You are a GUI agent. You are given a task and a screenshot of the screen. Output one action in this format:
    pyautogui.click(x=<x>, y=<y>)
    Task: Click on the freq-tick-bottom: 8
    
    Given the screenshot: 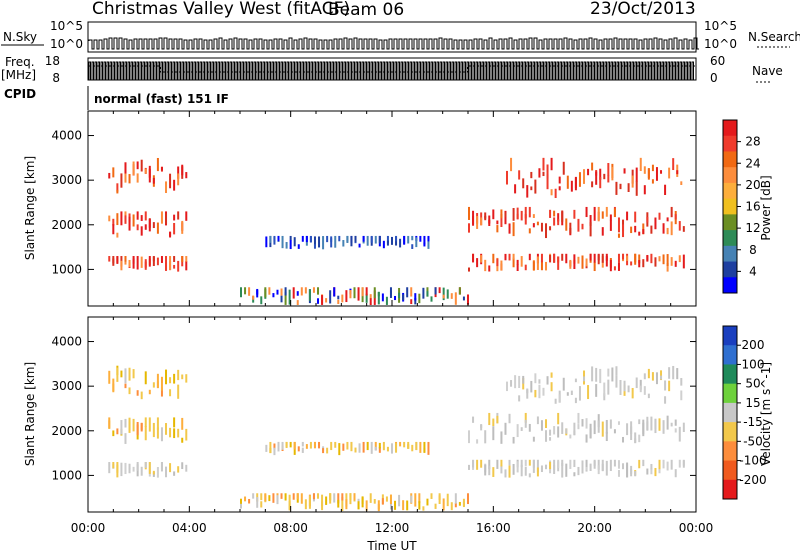 What is the action you would take?
    pyautogui.click(x=56, y=78)
    